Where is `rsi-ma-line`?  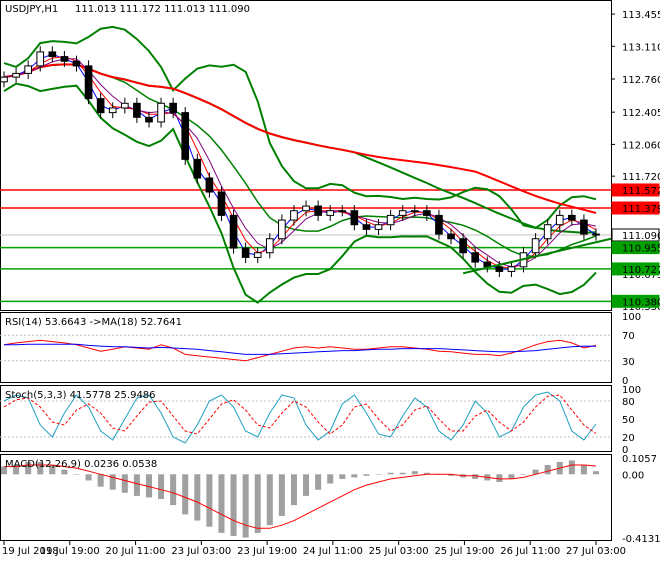
rsi-ma-line is located at coordinates (300, 349).